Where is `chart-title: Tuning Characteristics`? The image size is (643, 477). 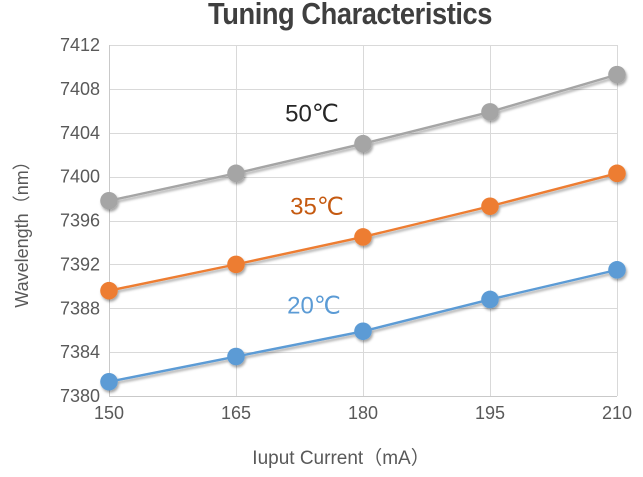 chart-title: Tuning Characteristics is located at coordinates (350, 15).